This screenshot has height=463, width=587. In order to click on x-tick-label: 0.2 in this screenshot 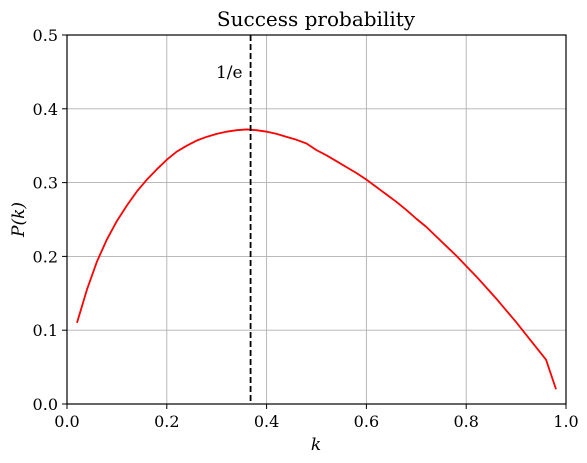, I will do `click(166, 421)`.